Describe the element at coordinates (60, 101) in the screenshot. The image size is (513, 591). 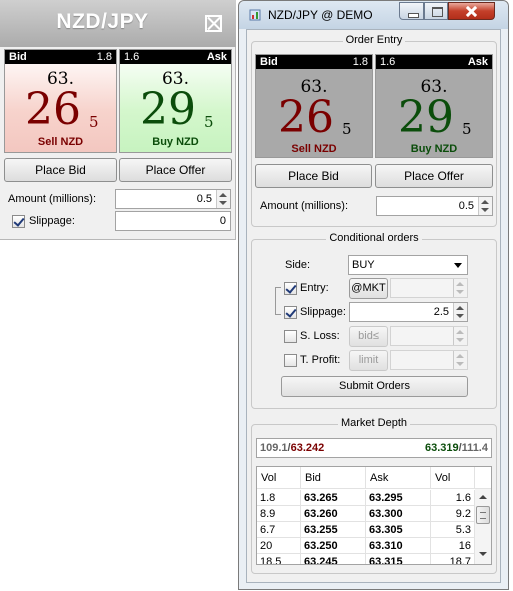
I see `mini-bid-tile: Bid 1.8 63. 26 5 Sell NZD` at that location.